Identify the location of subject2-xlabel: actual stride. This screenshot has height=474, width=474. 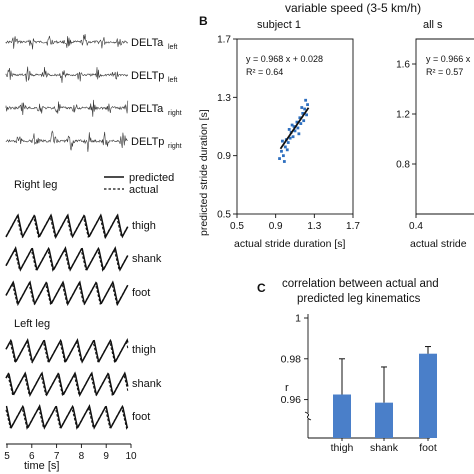
(438, 244).